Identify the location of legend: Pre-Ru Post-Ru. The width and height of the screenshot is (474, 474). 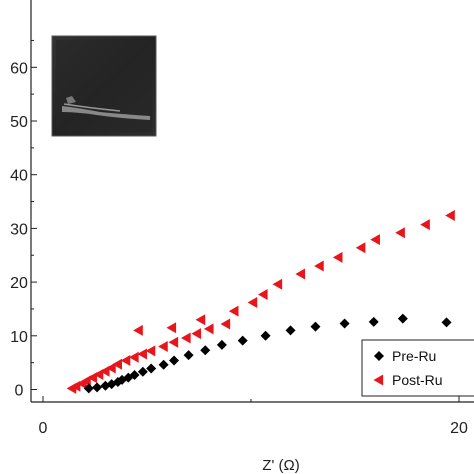
(417, 368).